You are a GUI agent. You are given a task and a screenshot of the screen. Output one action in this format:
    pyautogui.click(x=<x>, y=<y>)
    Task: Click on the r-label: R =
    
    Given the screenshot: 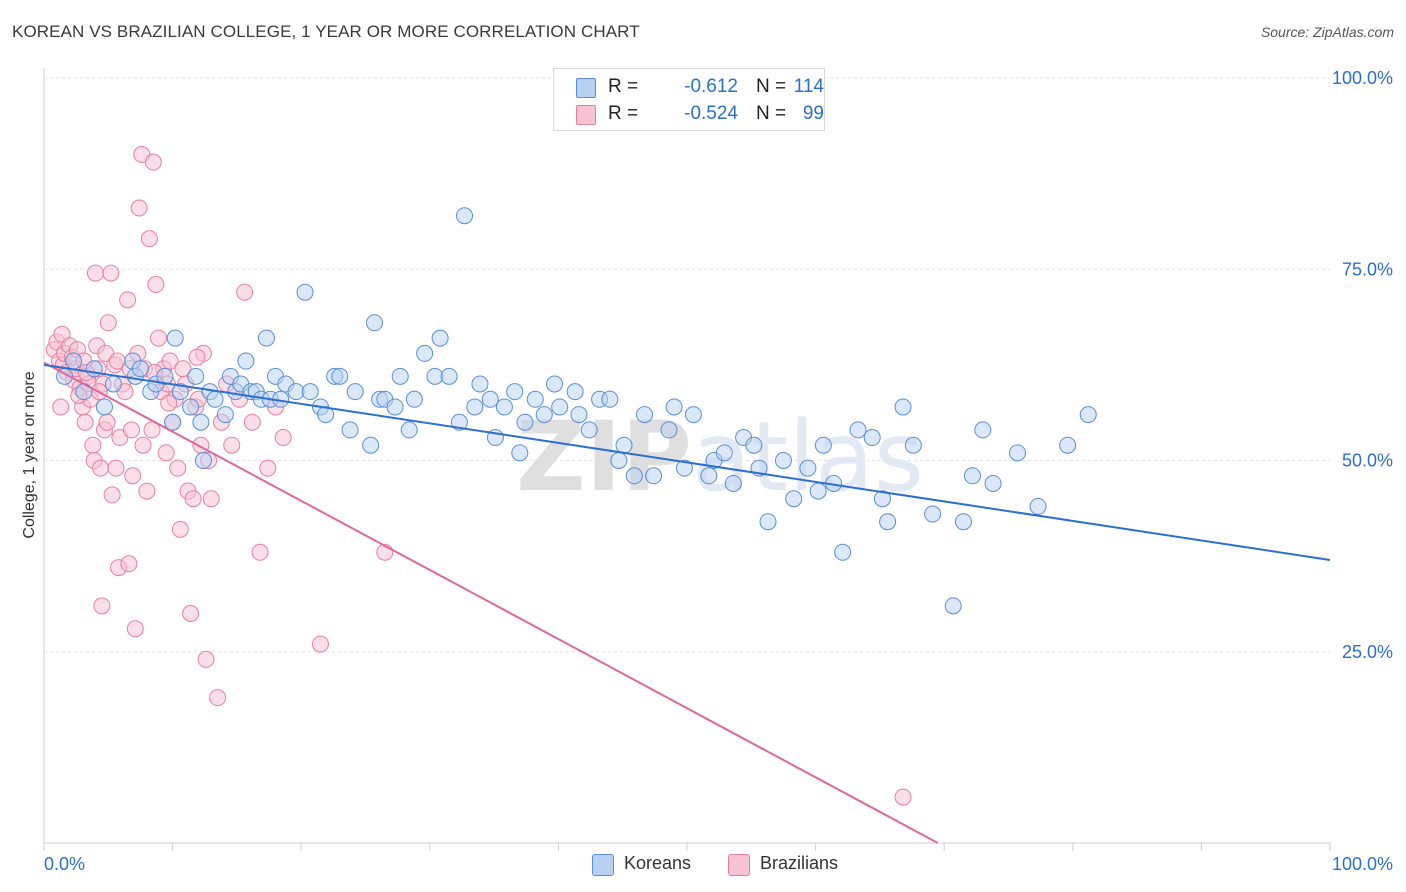 What is the action you would take?
    pyautogui.click(x=623, y=86)
    